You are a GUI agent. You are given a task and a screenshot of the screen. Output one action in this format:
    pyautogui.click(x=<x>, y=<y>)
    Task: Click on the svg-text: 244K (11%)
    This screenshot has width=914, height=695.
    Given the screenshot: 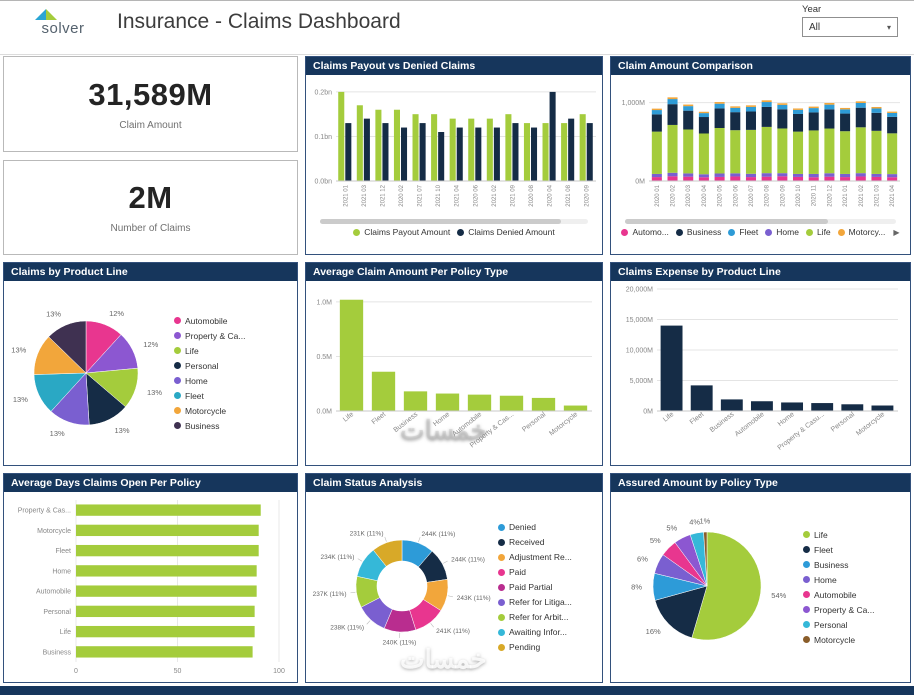 What is the action you would take?
    pyautogui.click(x=439, y=534)
    